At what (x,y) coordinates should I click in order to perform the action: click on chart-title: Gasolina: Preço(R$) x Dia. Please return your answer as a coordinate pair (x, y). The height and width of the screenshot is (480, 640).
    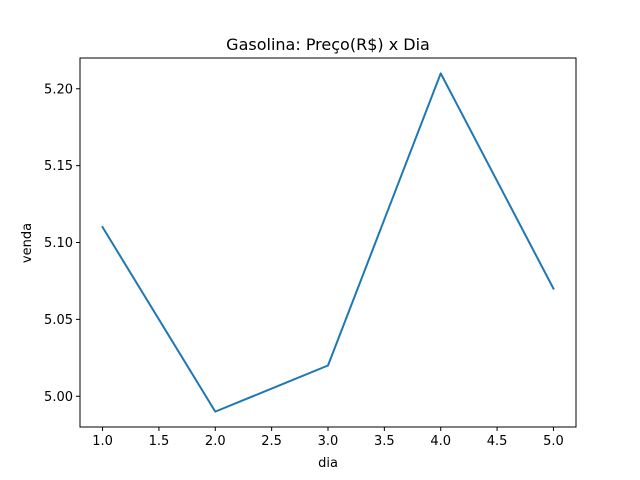
    Looking at the image, I should click on (328, 44).